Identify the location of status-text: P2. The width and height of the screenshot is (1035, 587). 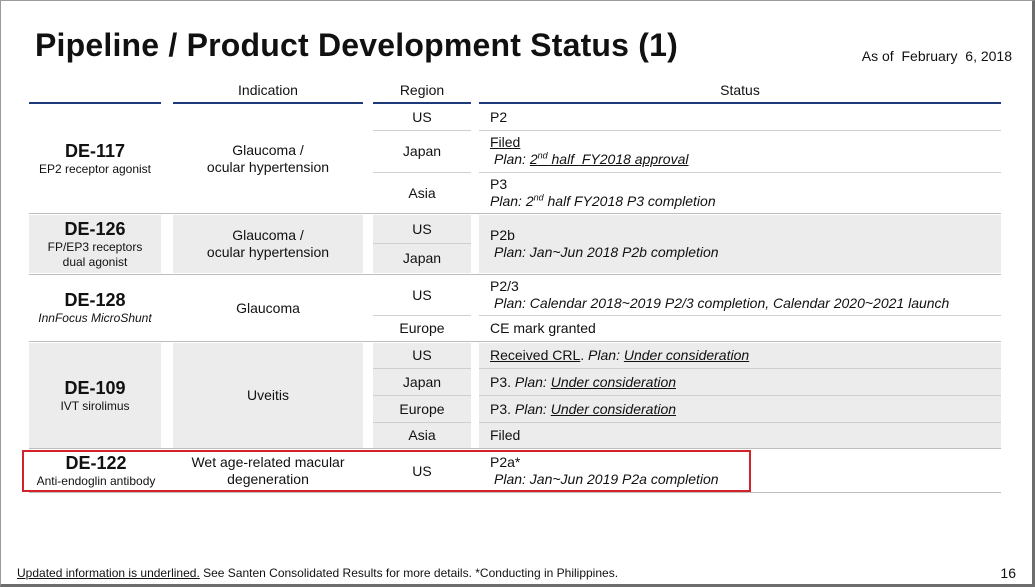
(499, 116).